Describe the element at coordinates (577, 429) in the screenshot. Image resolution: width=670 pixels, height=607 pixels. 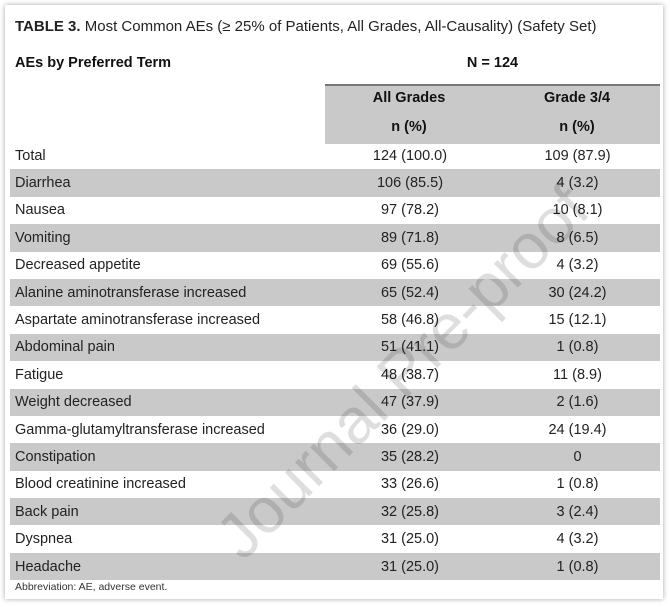
I see `grade34-cell: 24 (19.4)` at that location.